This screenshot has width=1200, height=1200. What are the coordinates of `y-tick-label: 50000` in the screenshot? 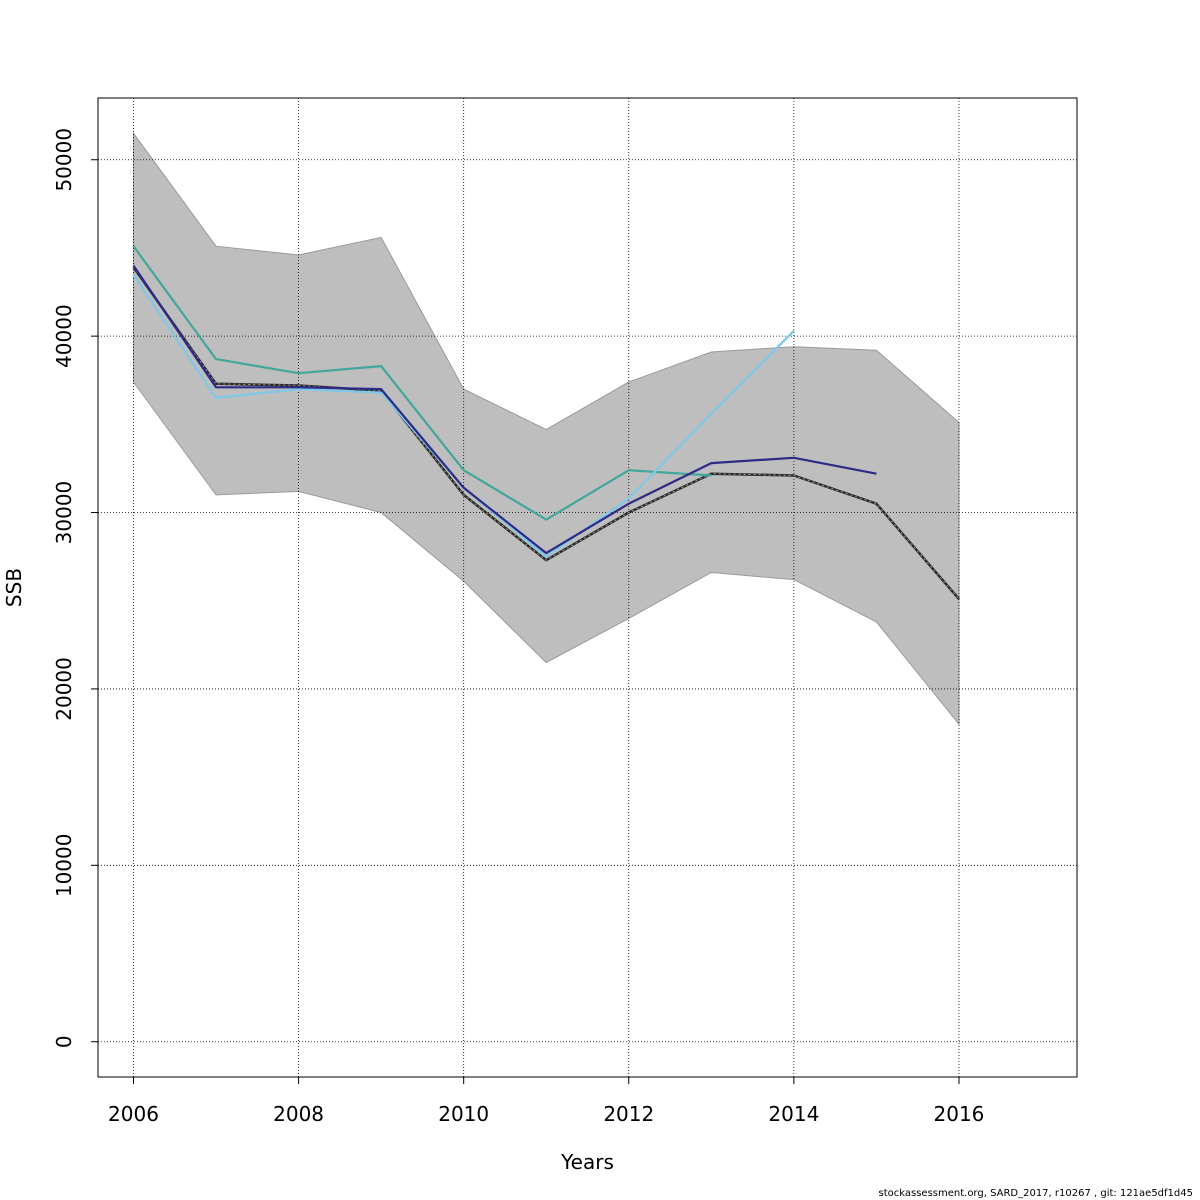 It's located at (64, 160).